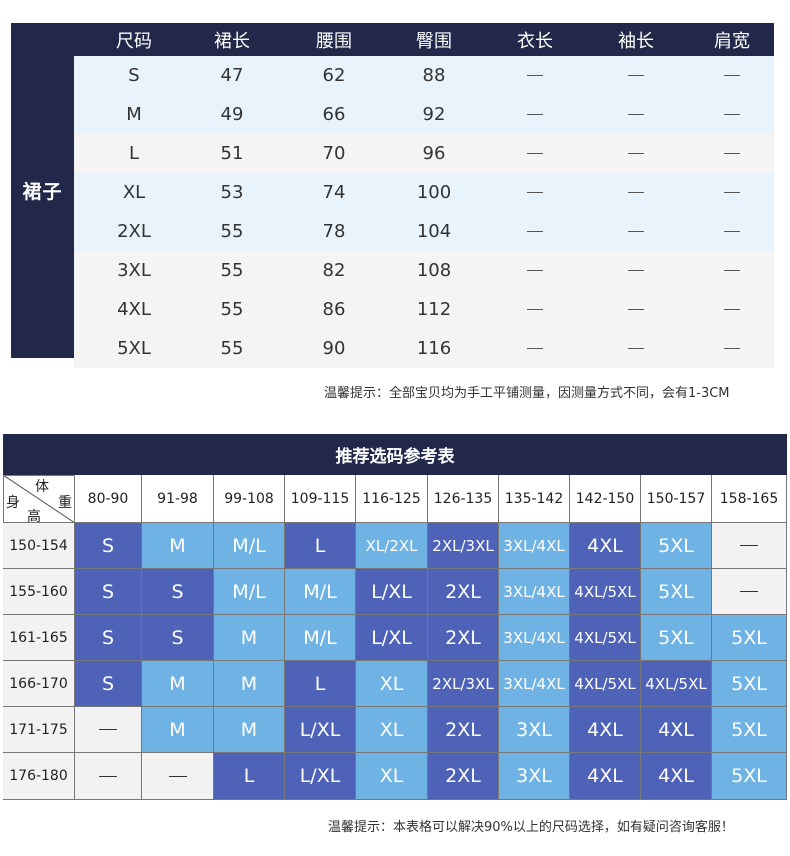 This screenshot has width=790, height=856. Describe the element at coordinates (334, 41) in the screenshot. I see `size-header-cell: 腰围` at that location.